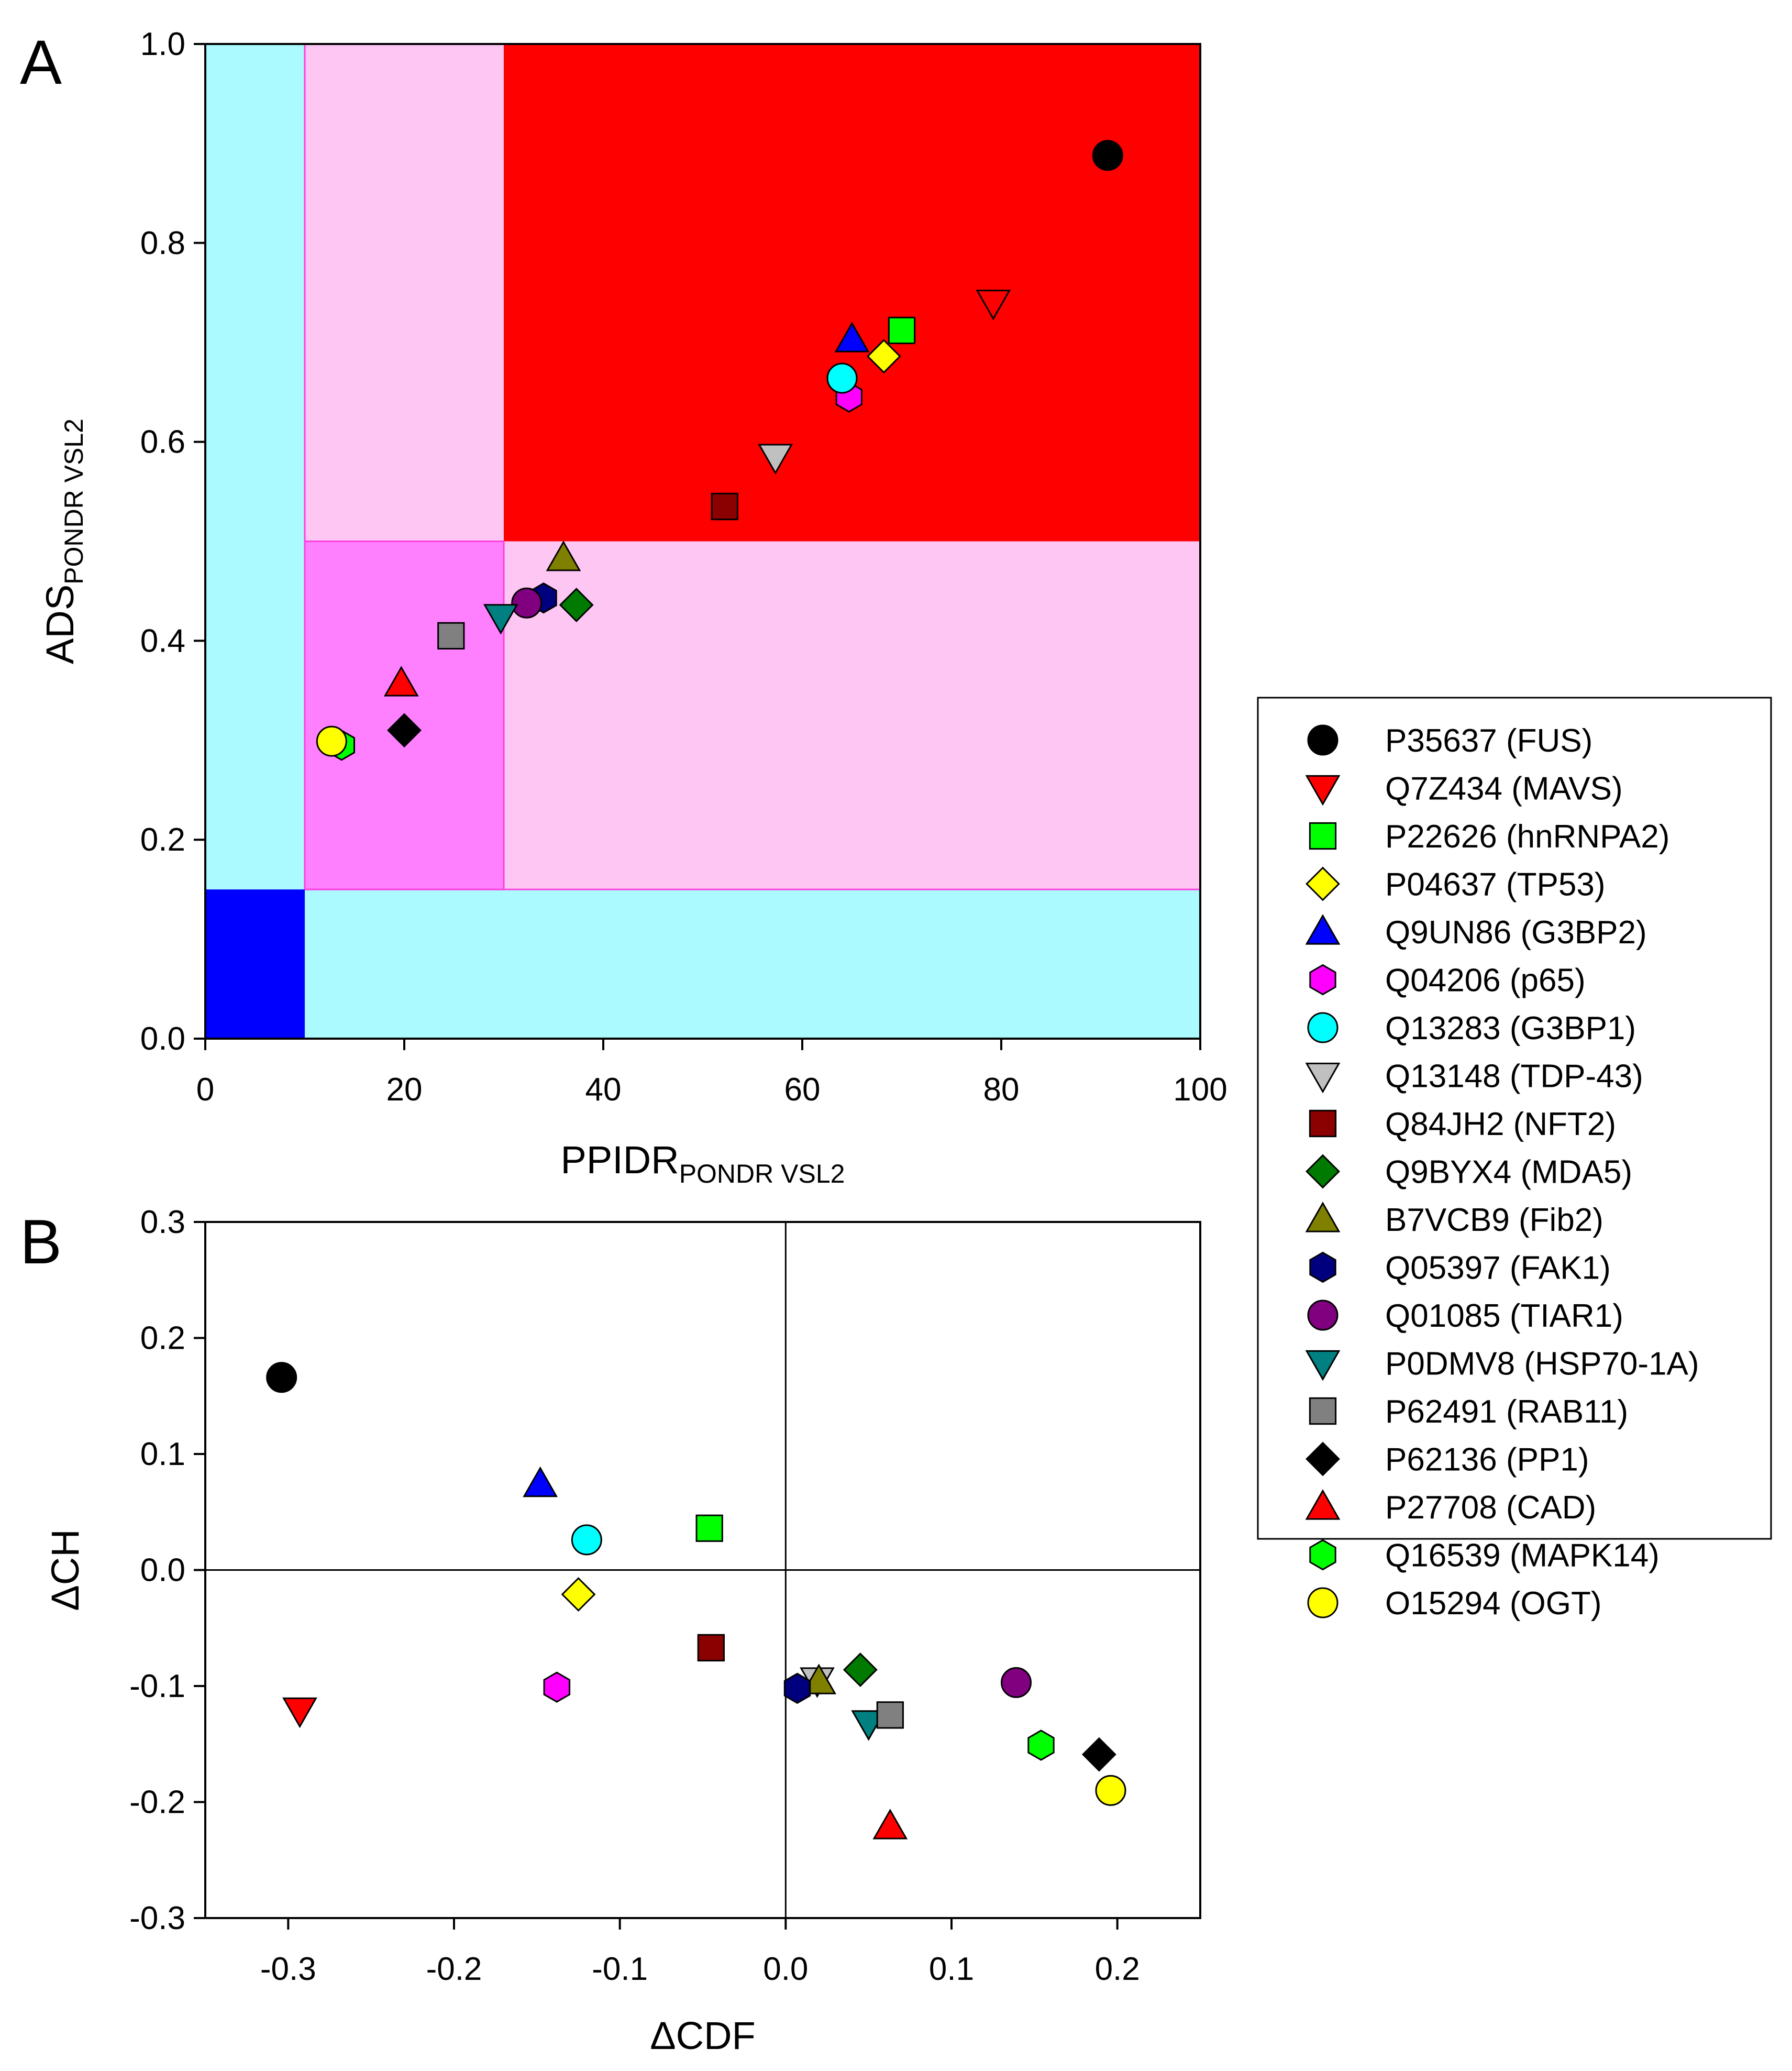  Describe the element at coordinates (1510, 1028) in the screenshot. I see `legend-label: Q13283 (G3BP1)` at that location.